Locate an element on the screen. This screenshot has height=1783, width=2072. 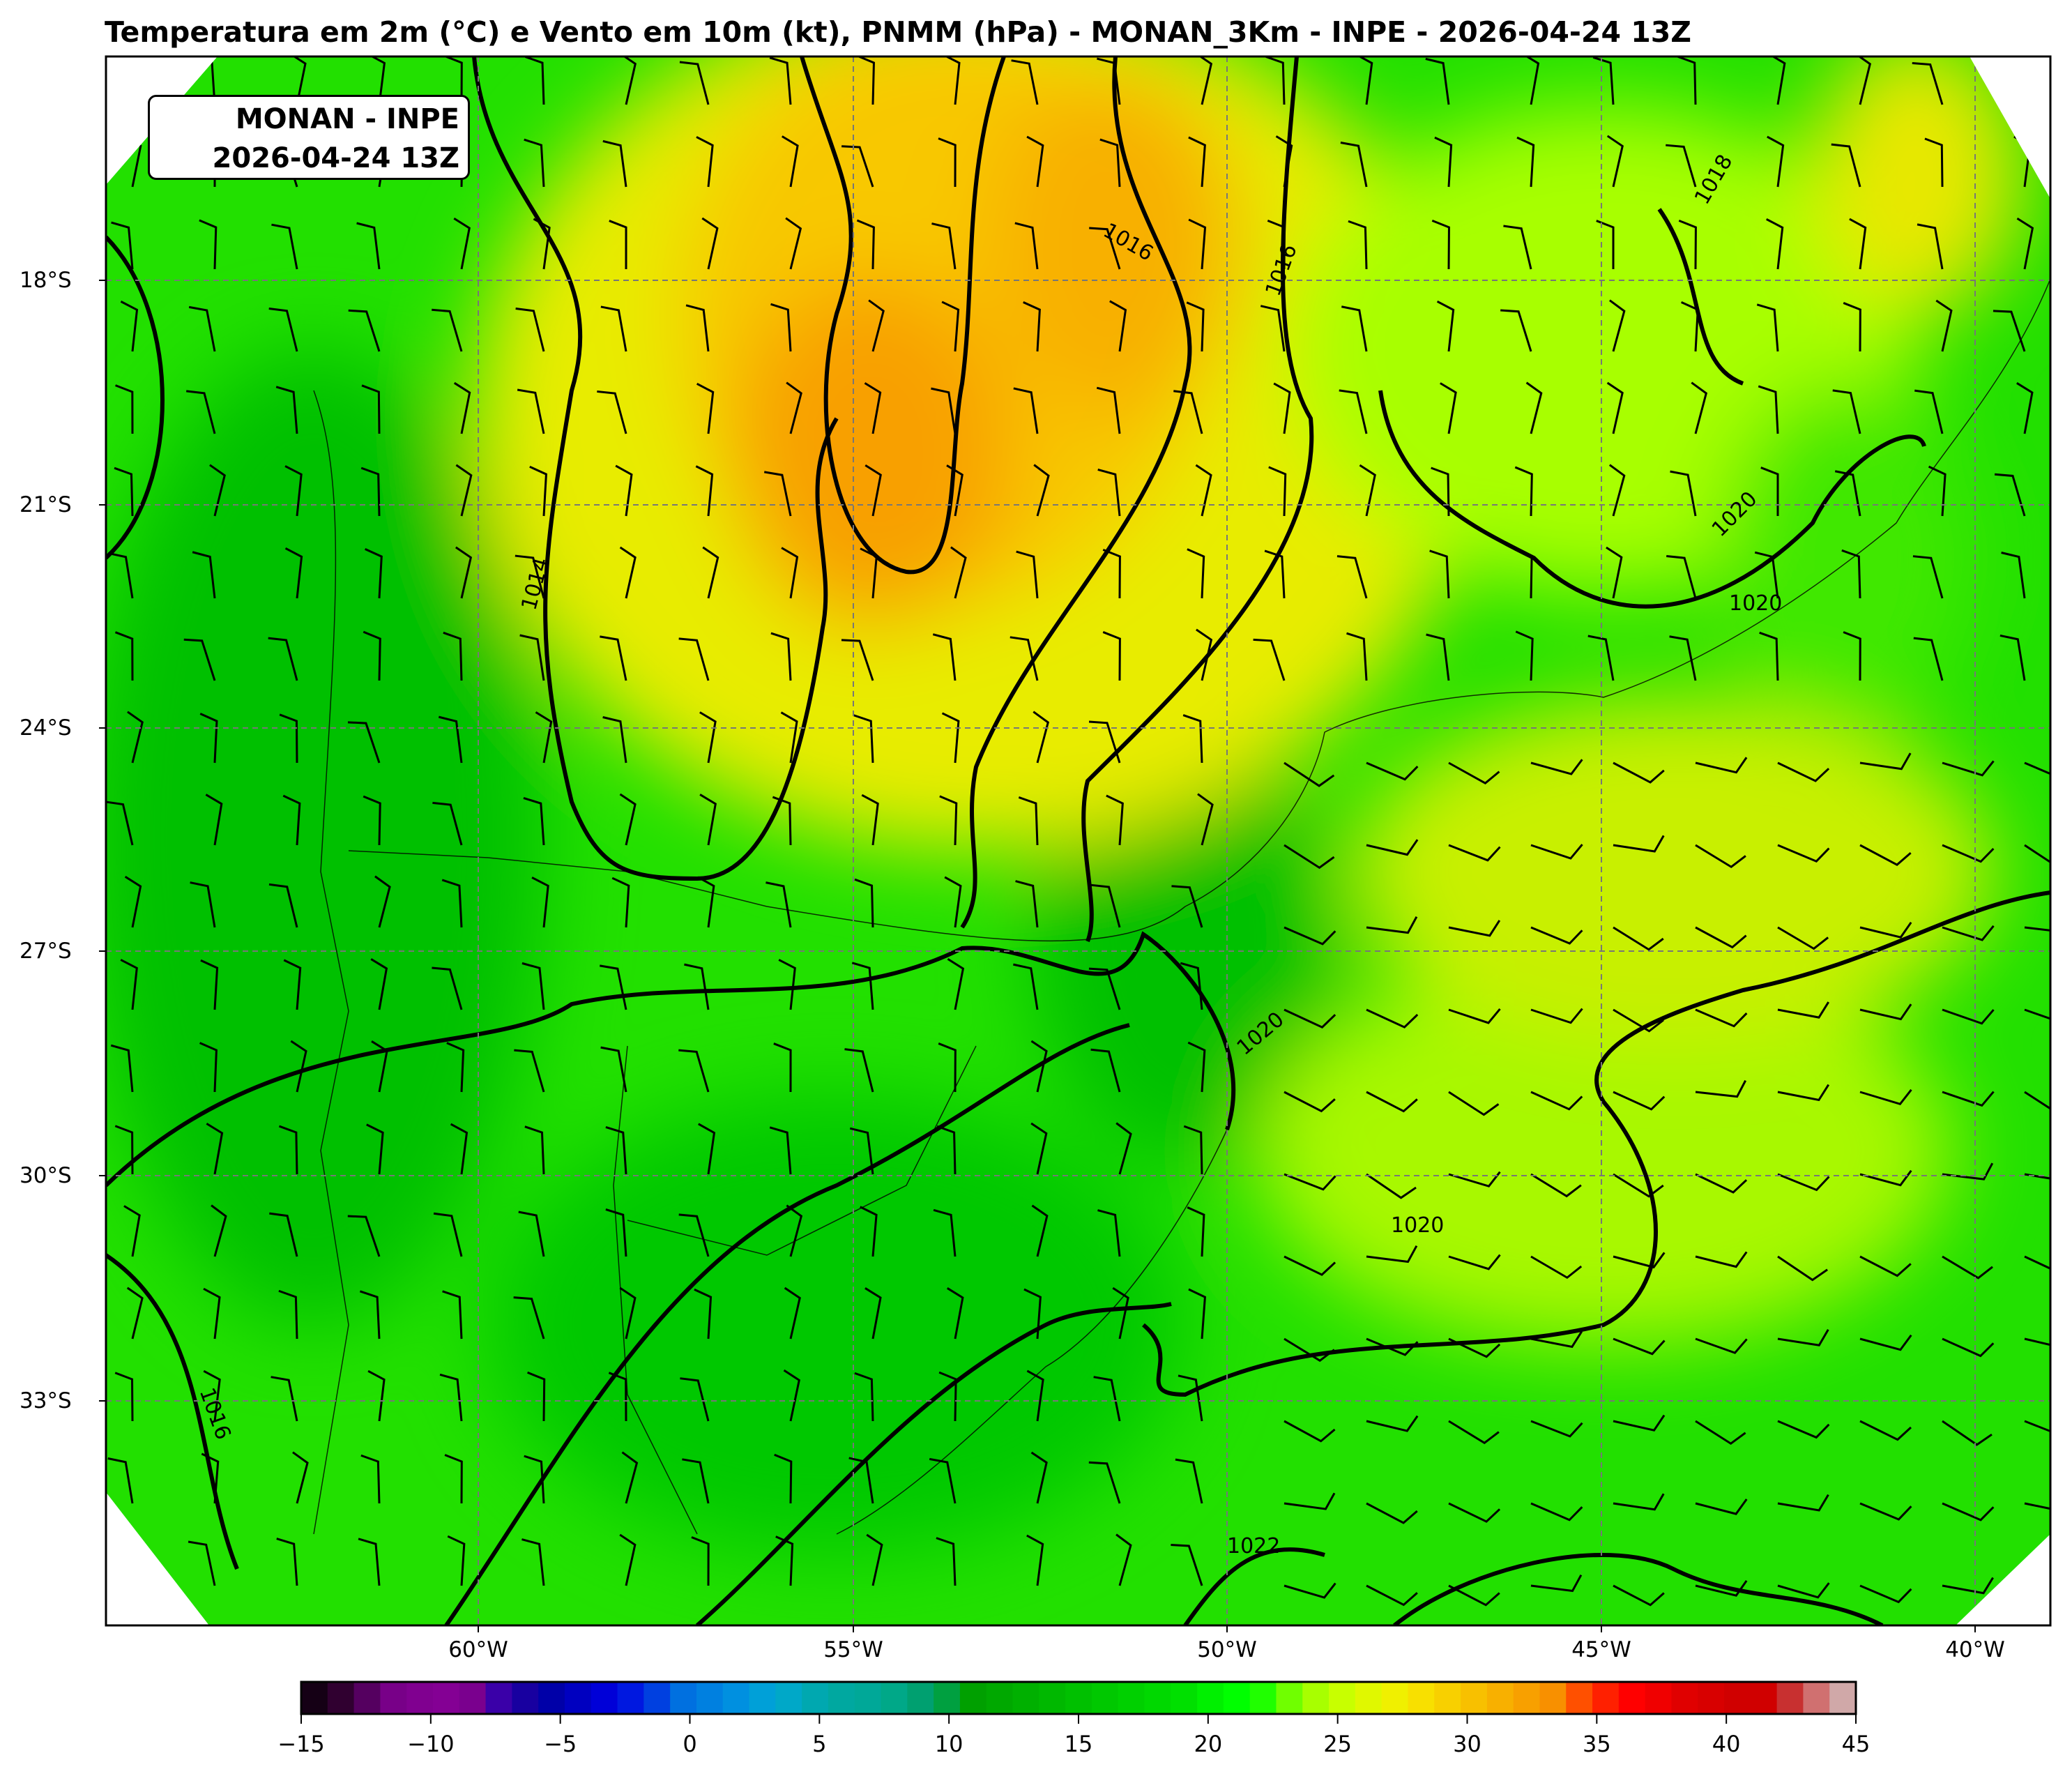
latitude-label: 27°S is located at coordinates (46, 951).